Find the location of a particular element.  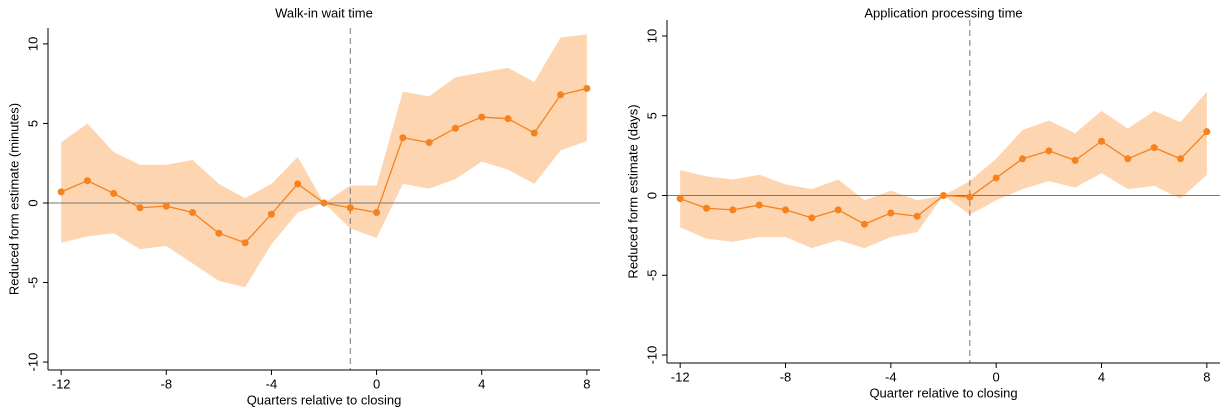

chart-title: Walk-in wait time is located at coordinates (324, 12).